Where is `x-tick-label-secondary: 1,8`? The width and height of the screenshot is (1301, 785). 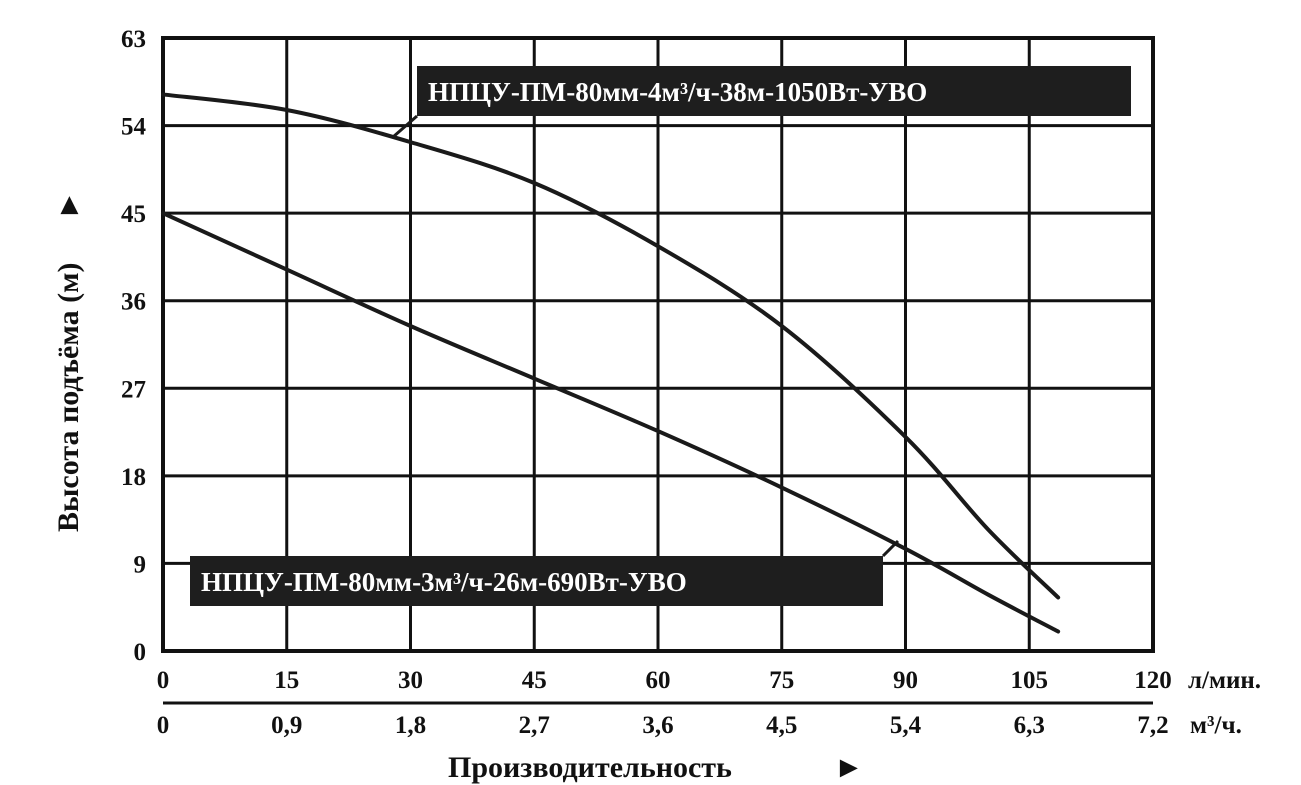 x-tick-label-secondary: 1,8 is located at coordinates (410, 725).